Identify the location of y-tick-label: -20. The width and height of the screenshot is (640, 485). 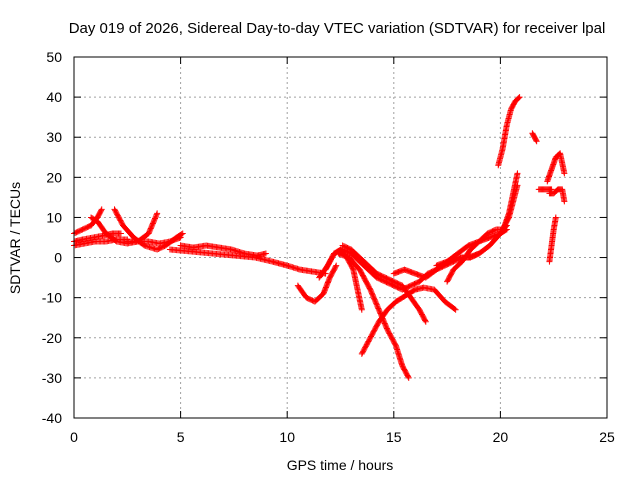
(52, 338).